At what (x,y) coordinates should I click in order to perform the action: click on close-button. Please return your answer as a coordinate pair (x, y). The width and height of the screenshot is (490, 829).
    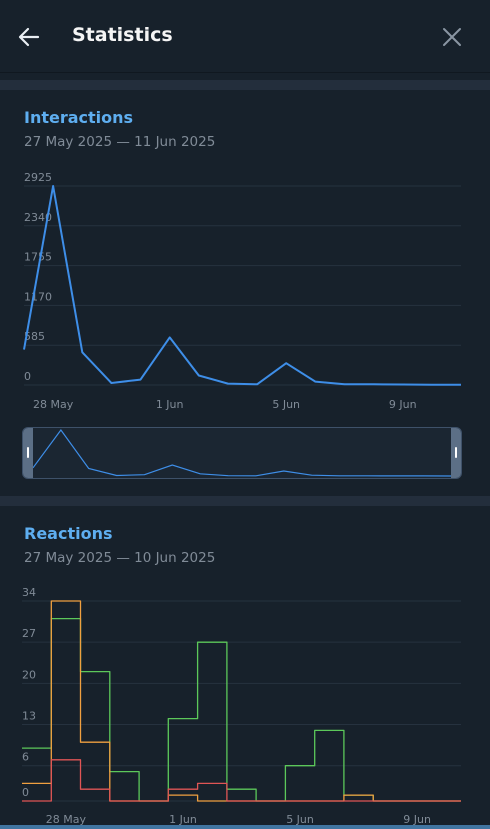
    Looking at the image, I should click on (452, 37).